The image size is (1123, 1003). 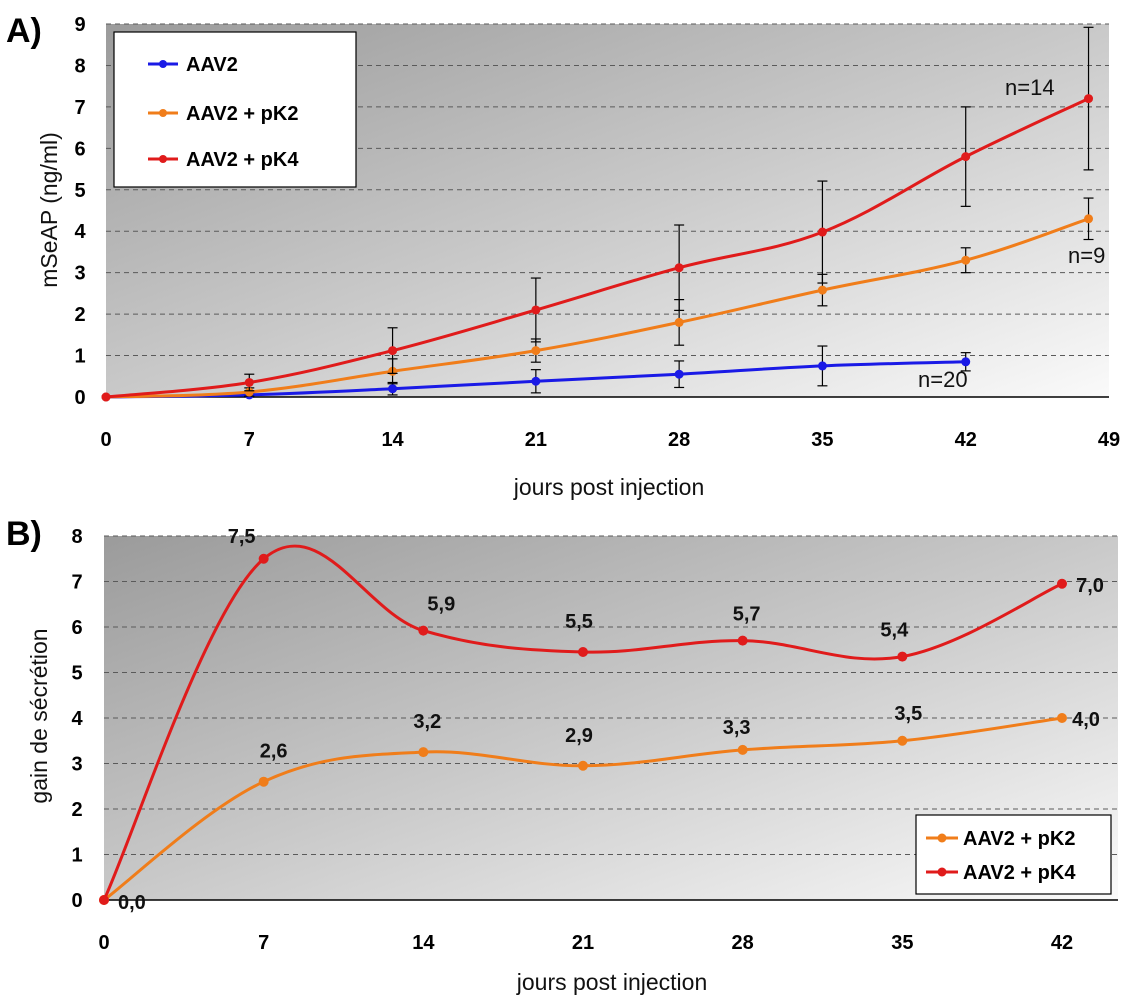 I want to click on panel-b-label: B), so click(x=24, y=534).